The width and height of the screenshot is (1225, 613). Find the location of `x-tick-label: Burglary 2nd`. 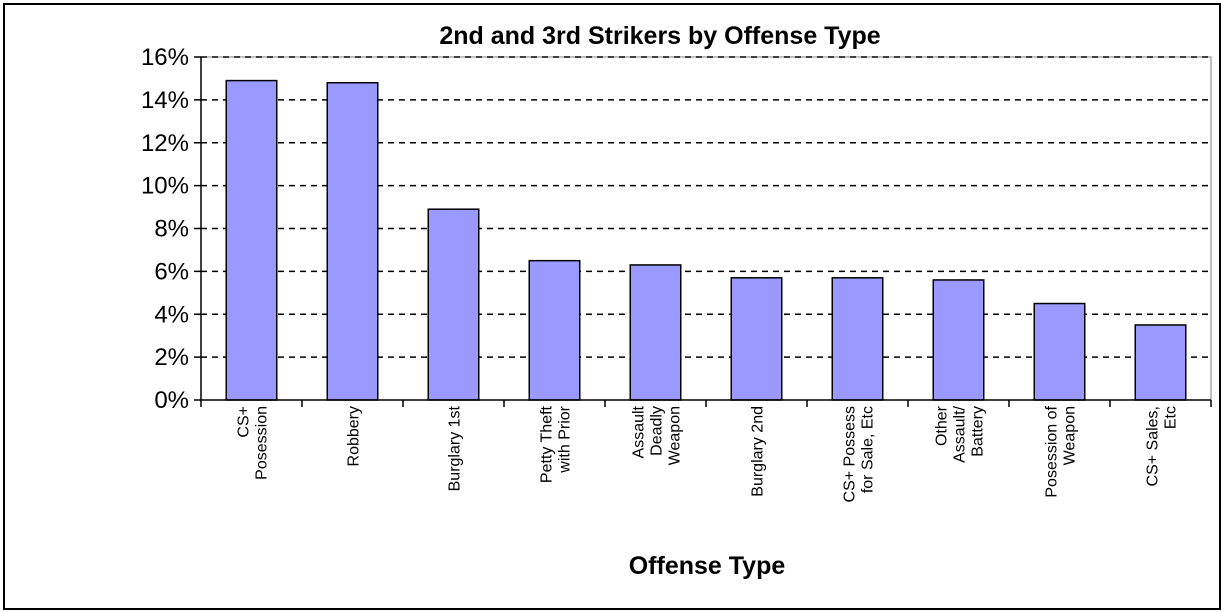

x-tick-label: Burglary 2nd is located at coordinates (758, 451).